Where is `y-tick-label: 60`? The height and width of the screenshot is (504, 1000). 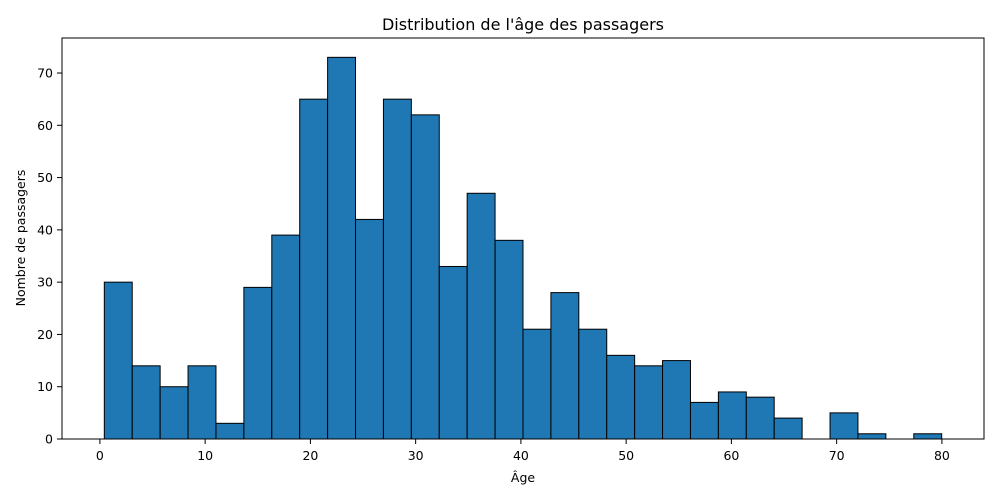 y-tick-label: 60 is located at coordinates (45, 125).